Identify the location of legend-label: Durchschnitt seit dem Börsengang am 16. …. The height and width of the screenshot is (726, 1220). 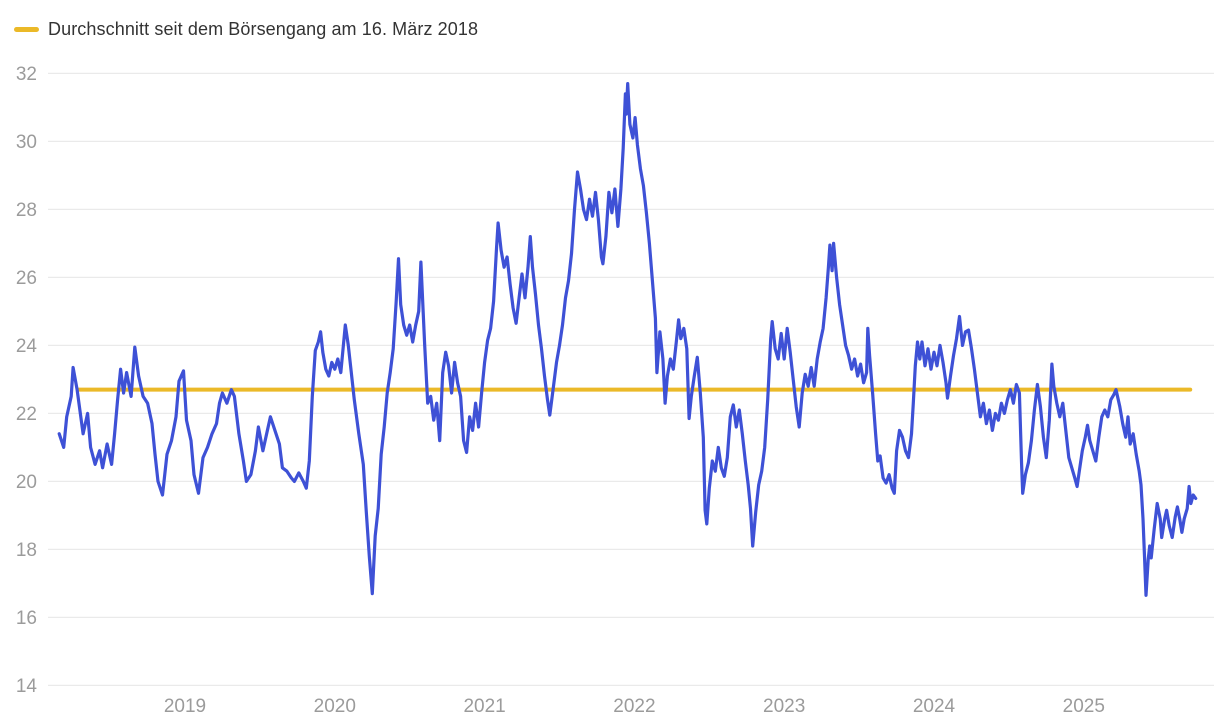
(263, 29).